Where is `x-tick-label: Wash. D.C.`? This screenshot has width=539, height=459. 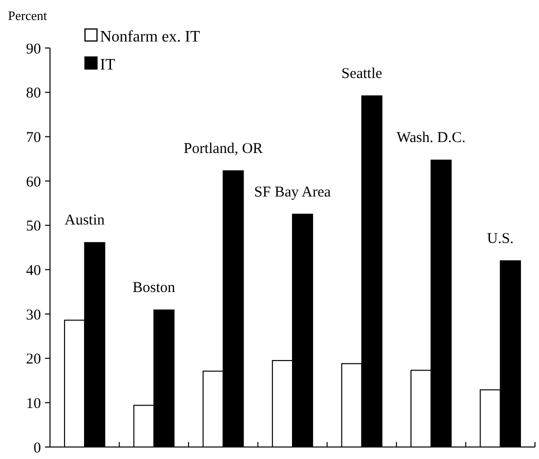
x-tick-label: Wash. D.C. is located at coordinates (431, 138).